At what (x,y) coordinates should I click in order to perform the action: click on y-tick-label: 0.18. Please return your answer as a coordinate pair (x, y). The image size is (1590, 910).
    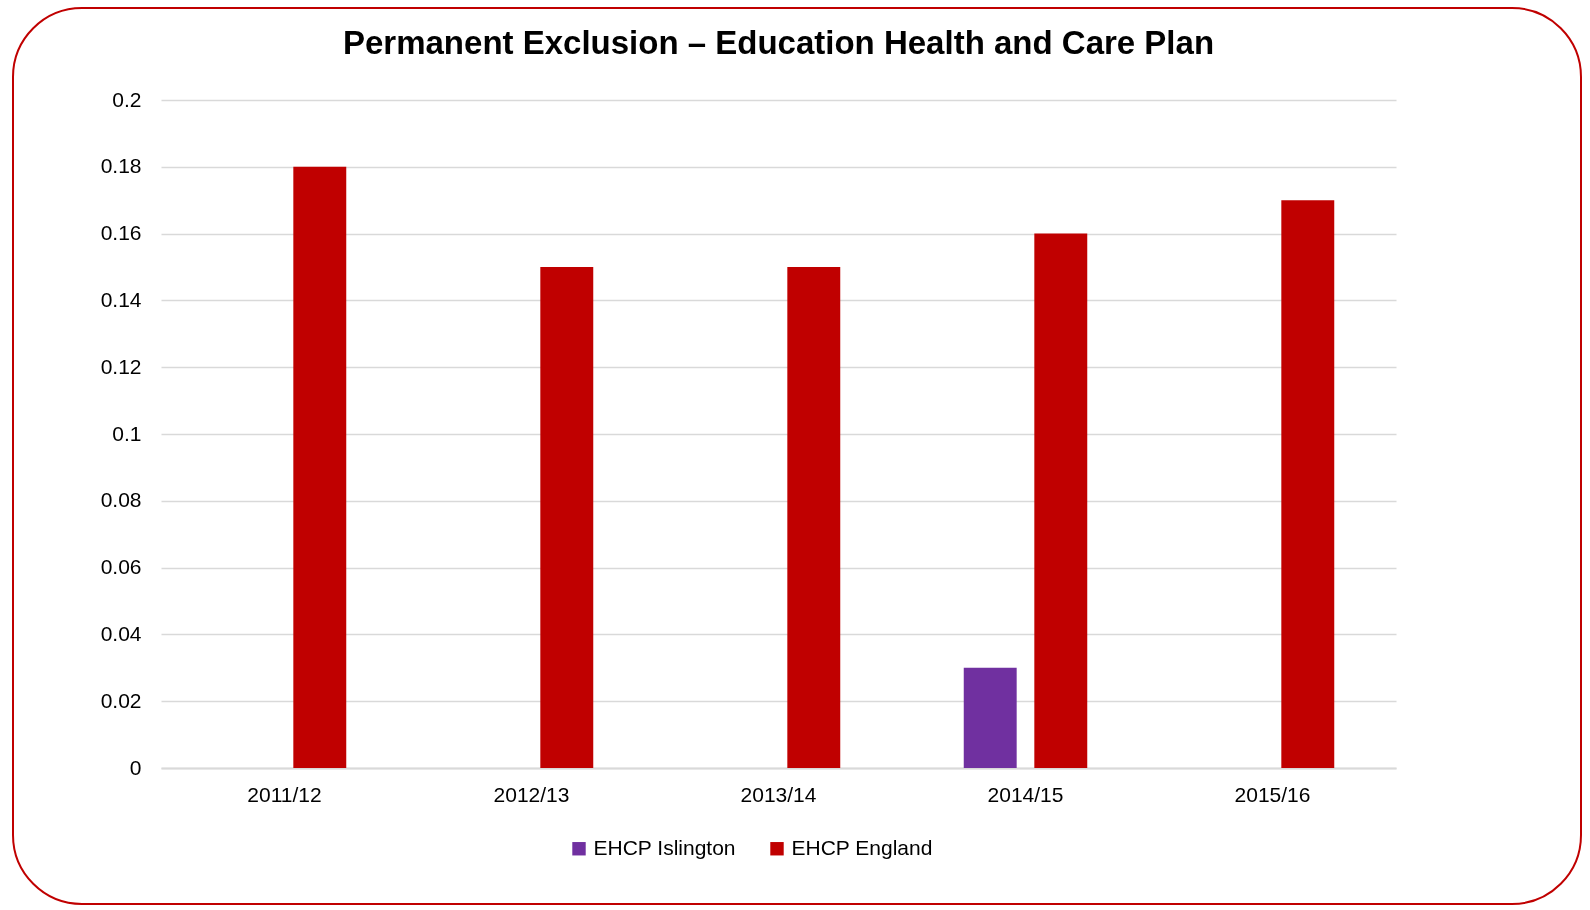
    Looking at the image, I should click on (121, 166).